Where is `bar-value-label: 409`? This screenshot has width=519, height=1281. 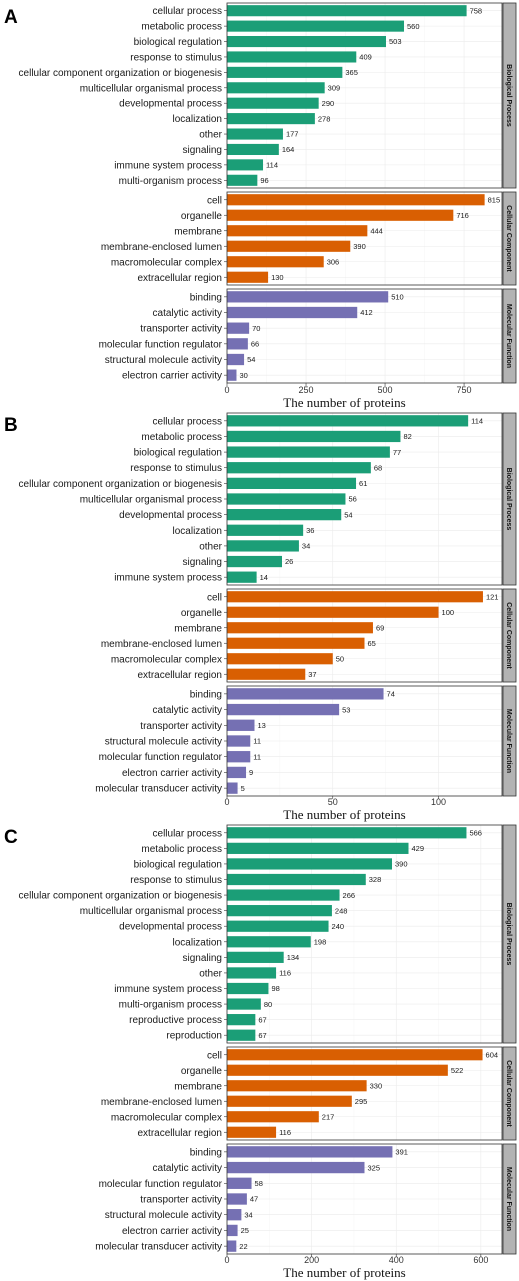 bar-value-label: 409 is located at coordinates (365, 57).